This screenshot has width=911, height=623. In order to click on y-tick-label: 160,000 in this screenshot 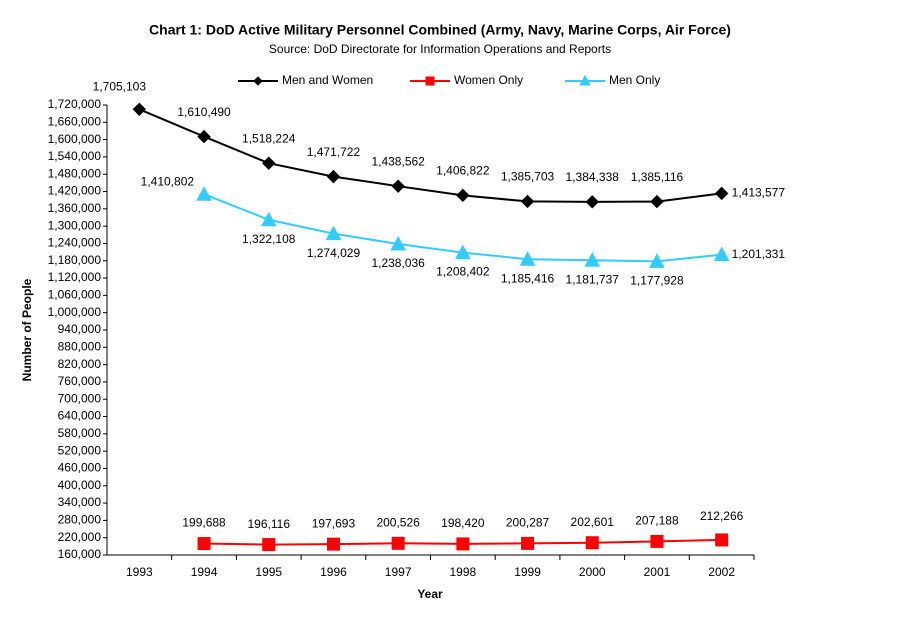, I will do `click(80, 554)`.